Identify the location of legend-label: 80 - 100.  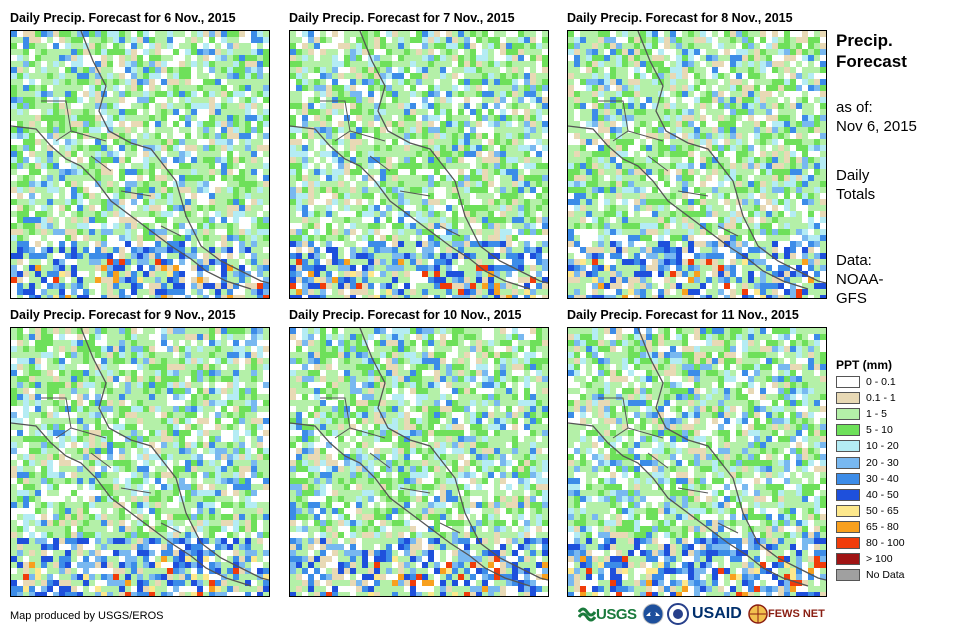
(885, 543).